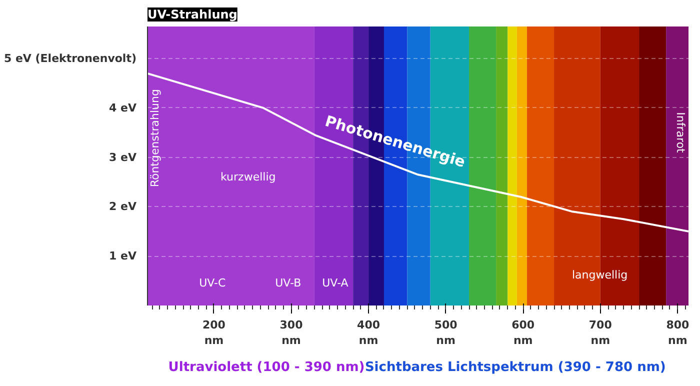 The width and height of the screenshot is (700, 386). What do you see at coordinates (515, 367) in the screenshot?
I see `text: Sichtbares Lichtspektrum (390 - 780 nm)` at bounding box center [515, 367].